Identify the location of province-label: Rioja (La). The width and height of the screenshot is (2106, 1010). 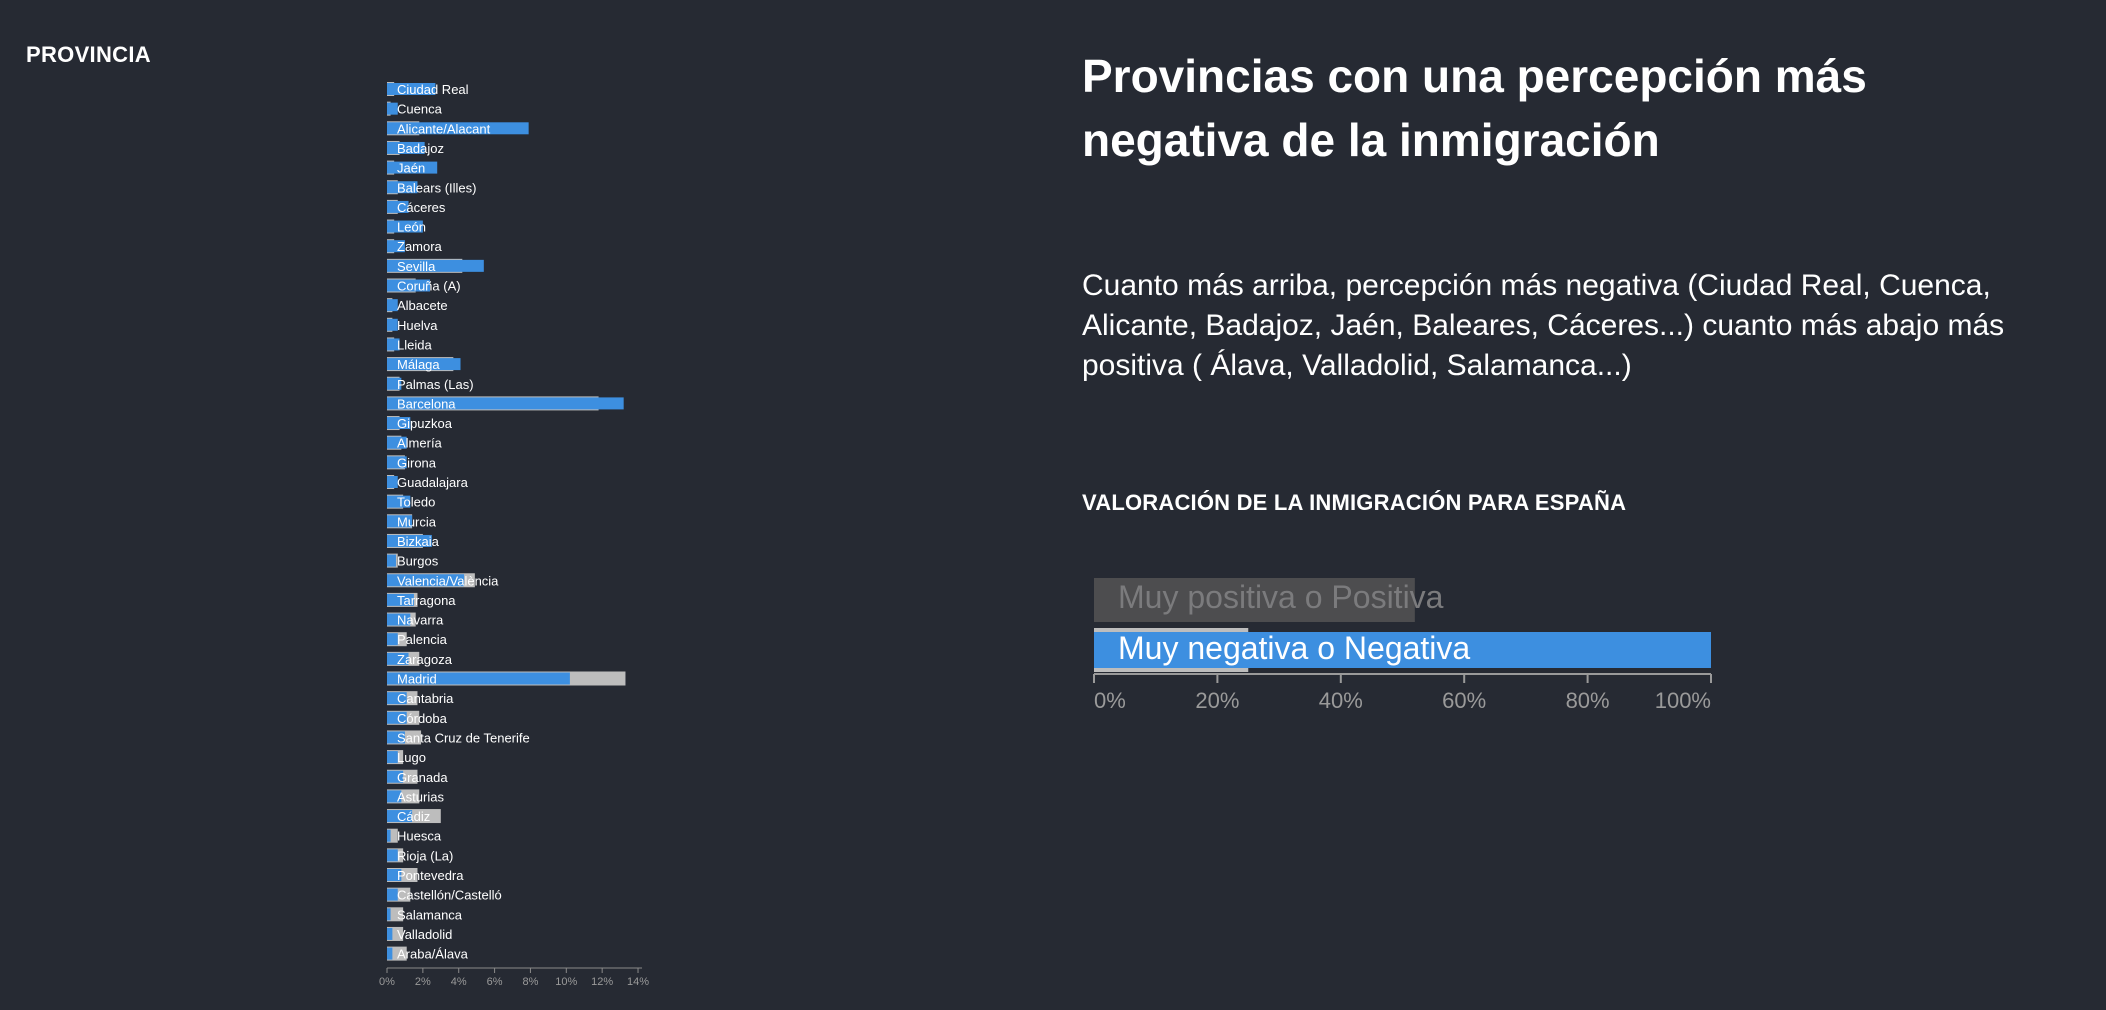
(425, 855).